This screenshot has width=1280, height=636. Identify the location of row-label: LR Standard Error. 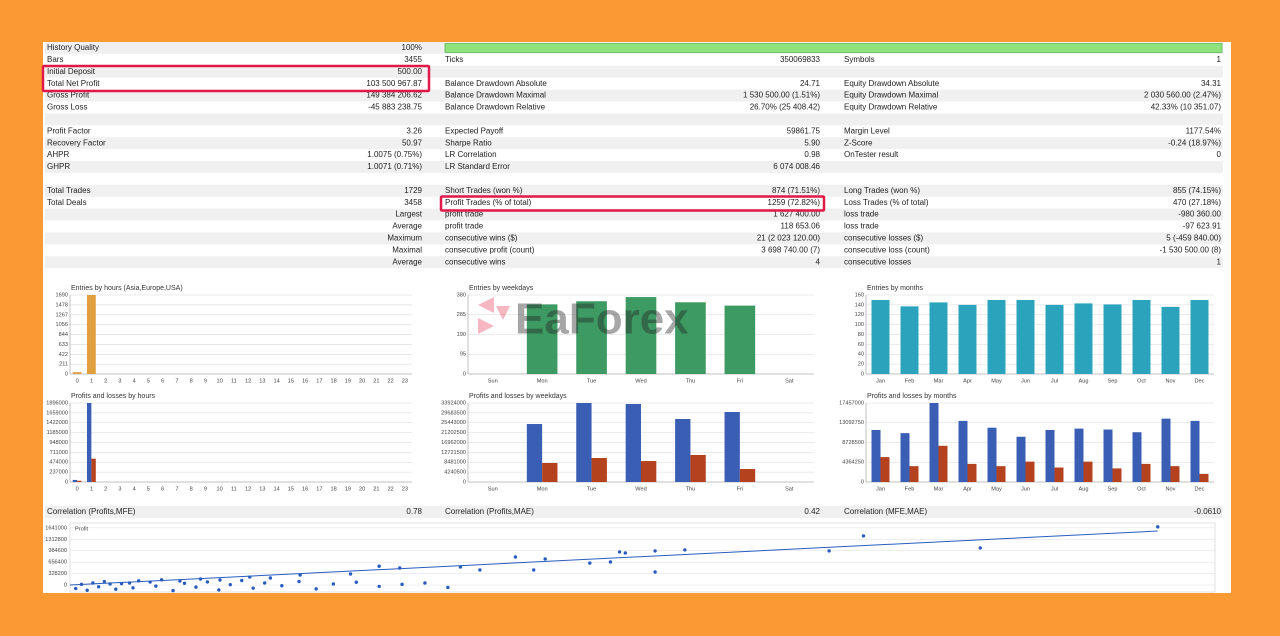
(477, 166).